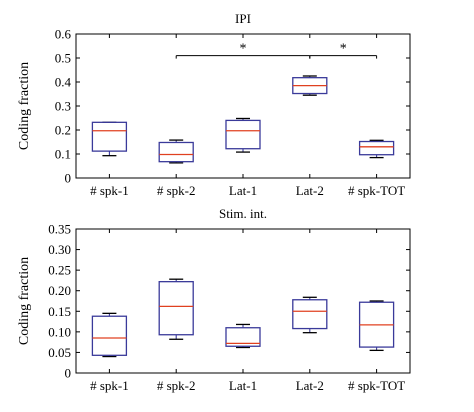 The height and width of the screenshot is (412, 474). Describe the element at coordinates (59, 249) in the screenshot. I see `y-tick-label: 0.30` at that location.